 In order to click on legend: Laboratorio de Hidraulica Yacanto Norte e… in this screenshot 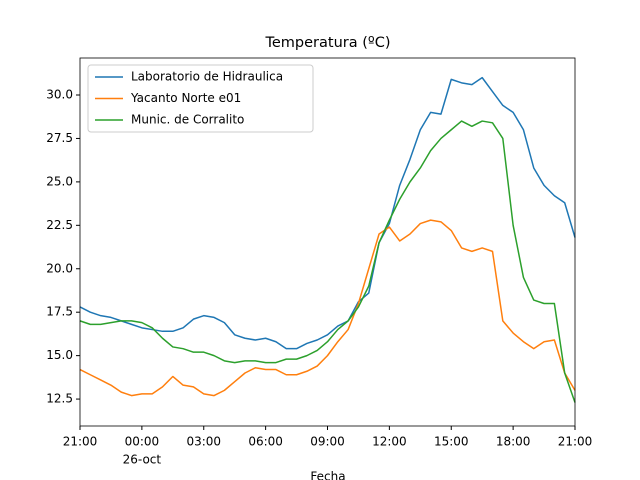, I will do `click(200, 98)`.